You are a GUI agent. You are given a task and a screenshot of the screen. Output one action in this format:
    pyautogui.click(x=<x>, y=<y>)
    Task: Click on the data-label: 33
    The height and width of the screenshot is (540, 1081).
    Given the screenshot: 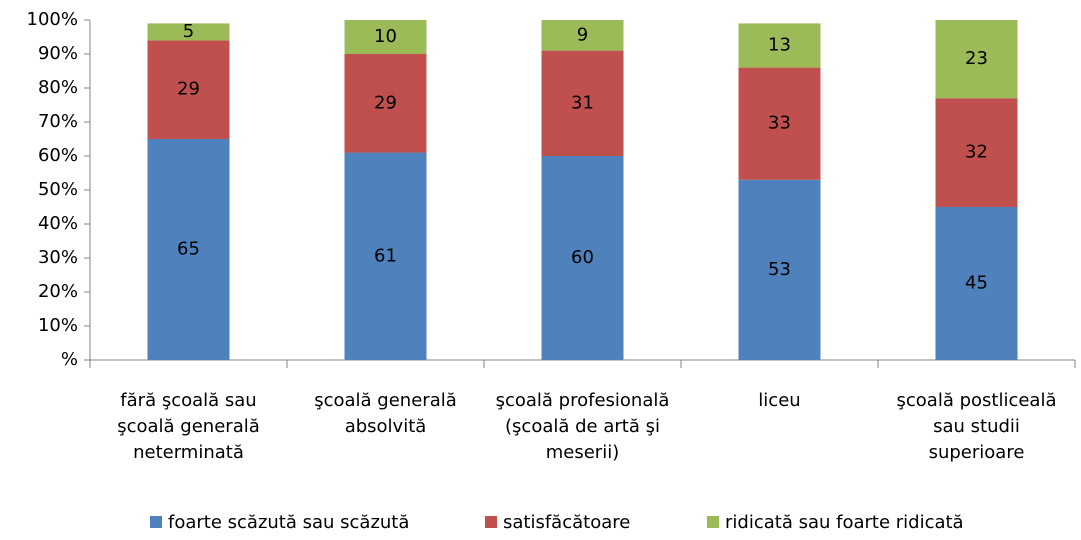 What is the action you would take?
    pyautogui.click(x=779, y=123)
    